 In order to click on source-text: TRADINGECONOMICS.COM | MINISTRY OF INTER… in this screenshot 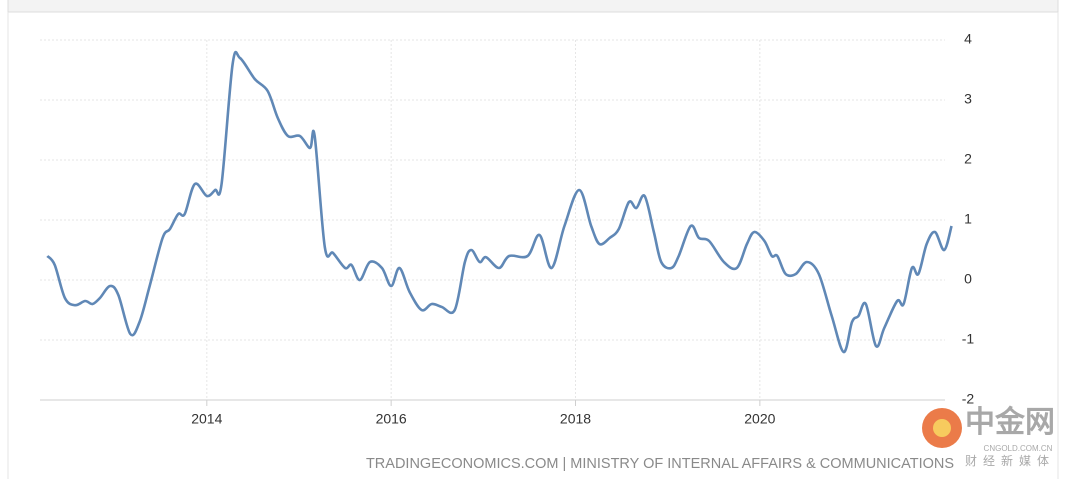, I will do `click(660, 464)`.